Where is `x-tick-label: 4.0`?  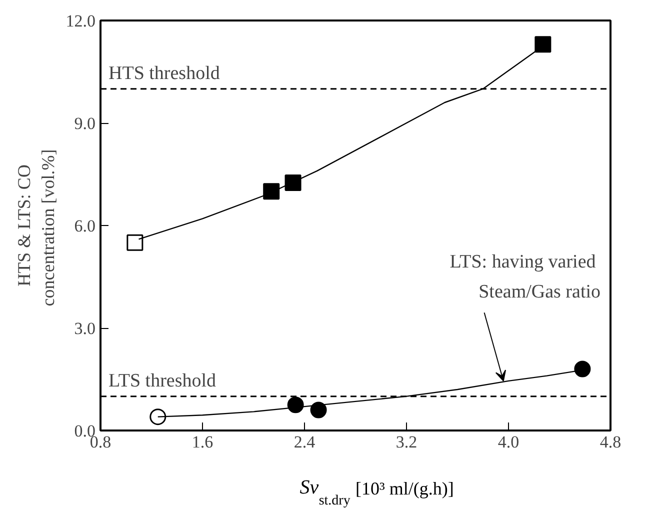 x-tick-label: 4.0 is located at coordinates (509, 442).